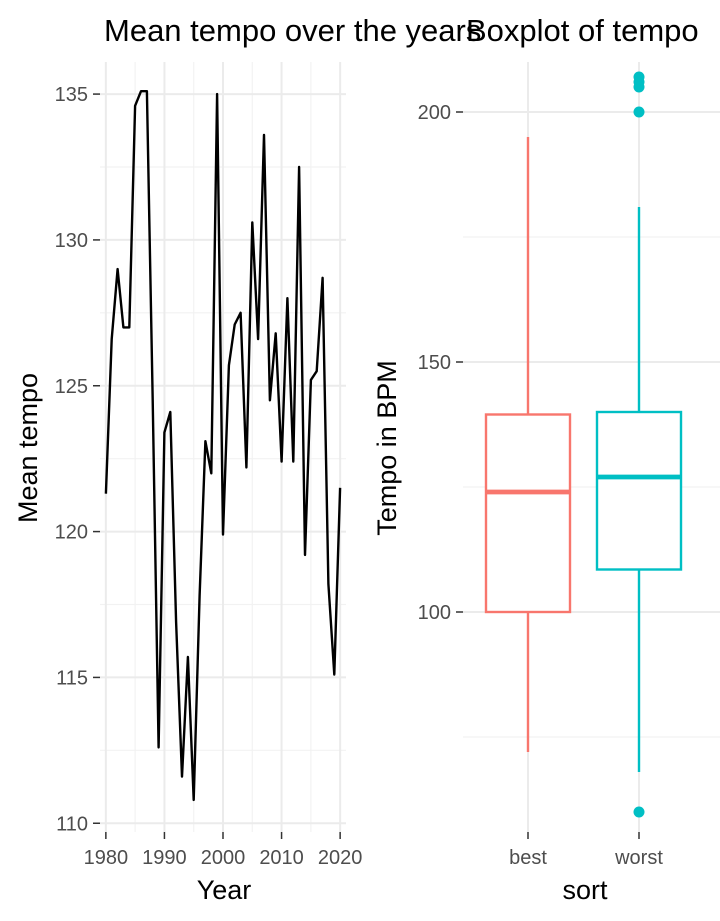  I want to click on line-chart-y-tick-label: 115, so click(72, 678).